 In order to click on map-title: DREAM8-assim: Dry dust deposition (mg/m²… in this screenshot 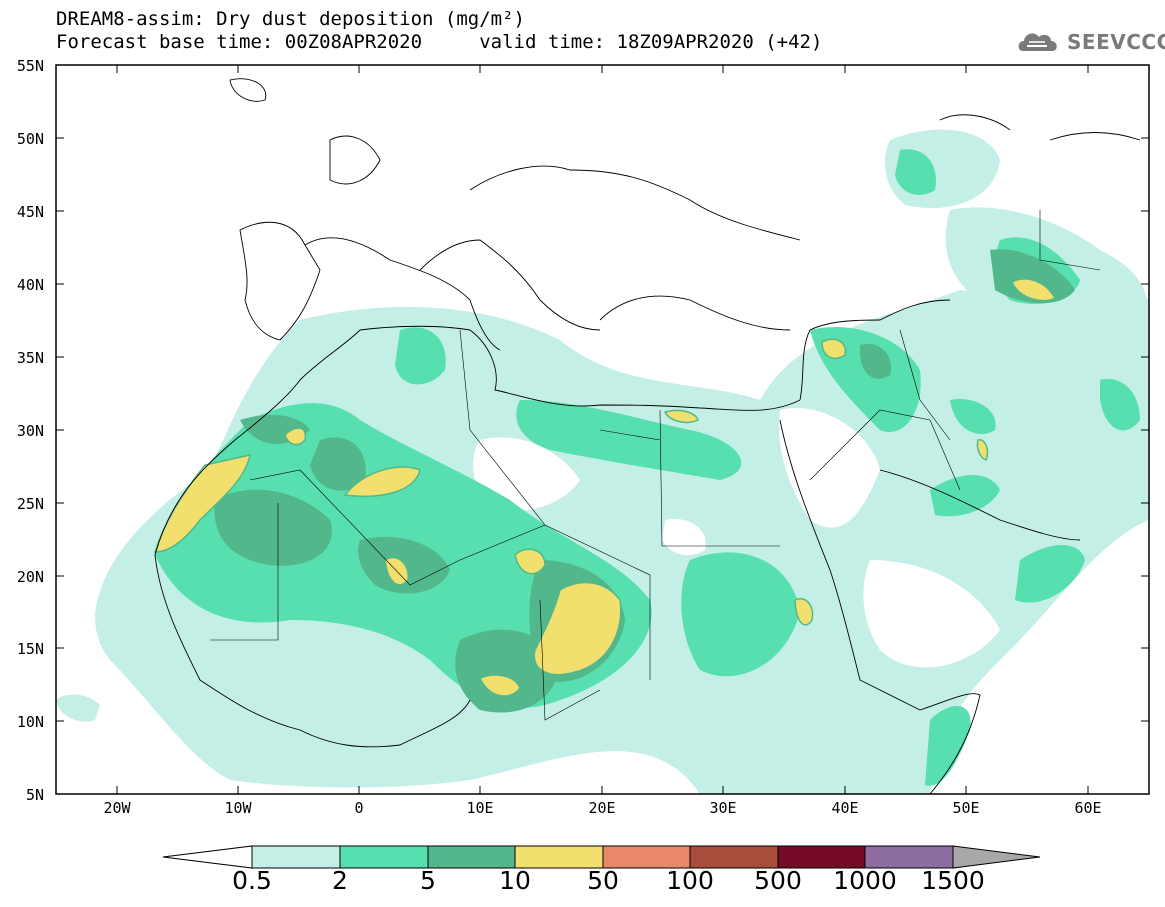, I will do `click(290, 19)`.